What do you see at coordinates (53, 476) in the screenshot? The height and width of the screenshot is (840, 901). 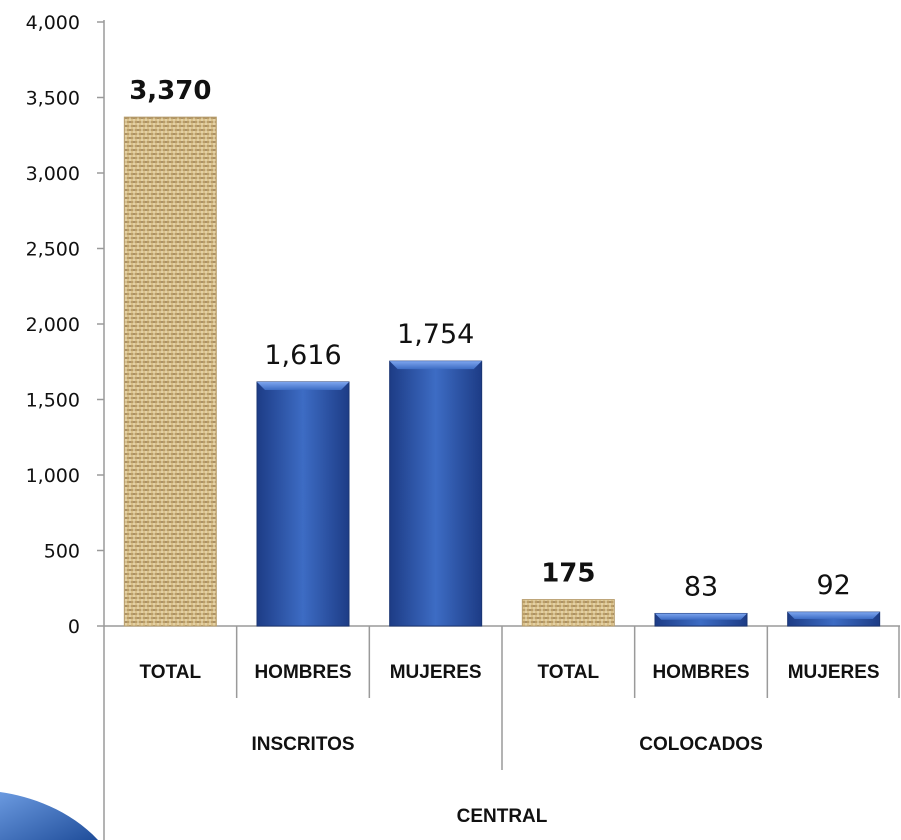 I see `y-tick-label: 1,000` at bounding box center [53, 476].